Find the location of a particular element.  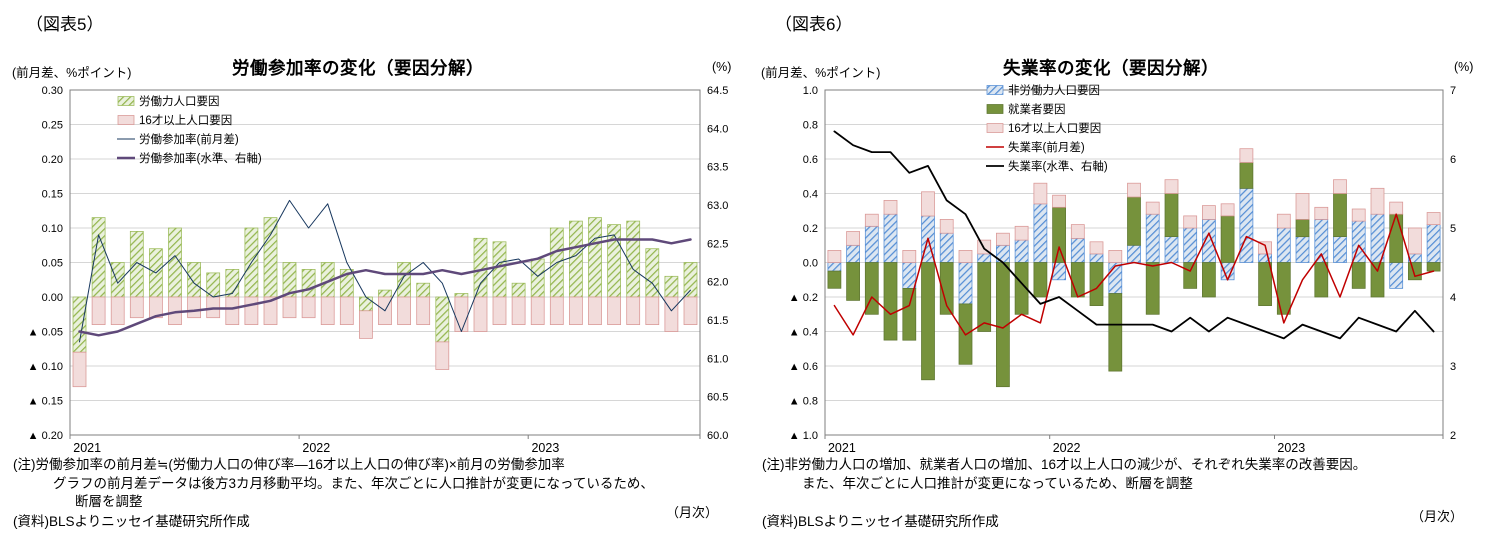

line-series1 is located at coordinates (385, 287).